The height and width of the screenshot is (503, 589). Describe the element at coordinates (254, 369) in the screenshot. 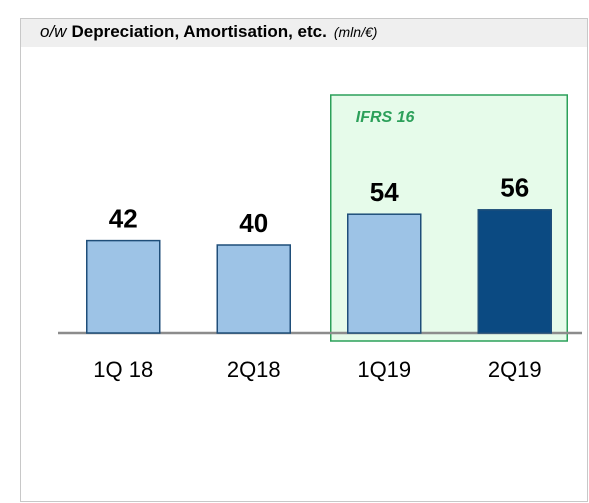

I see `x-tick-label: 2Q18` at that location.